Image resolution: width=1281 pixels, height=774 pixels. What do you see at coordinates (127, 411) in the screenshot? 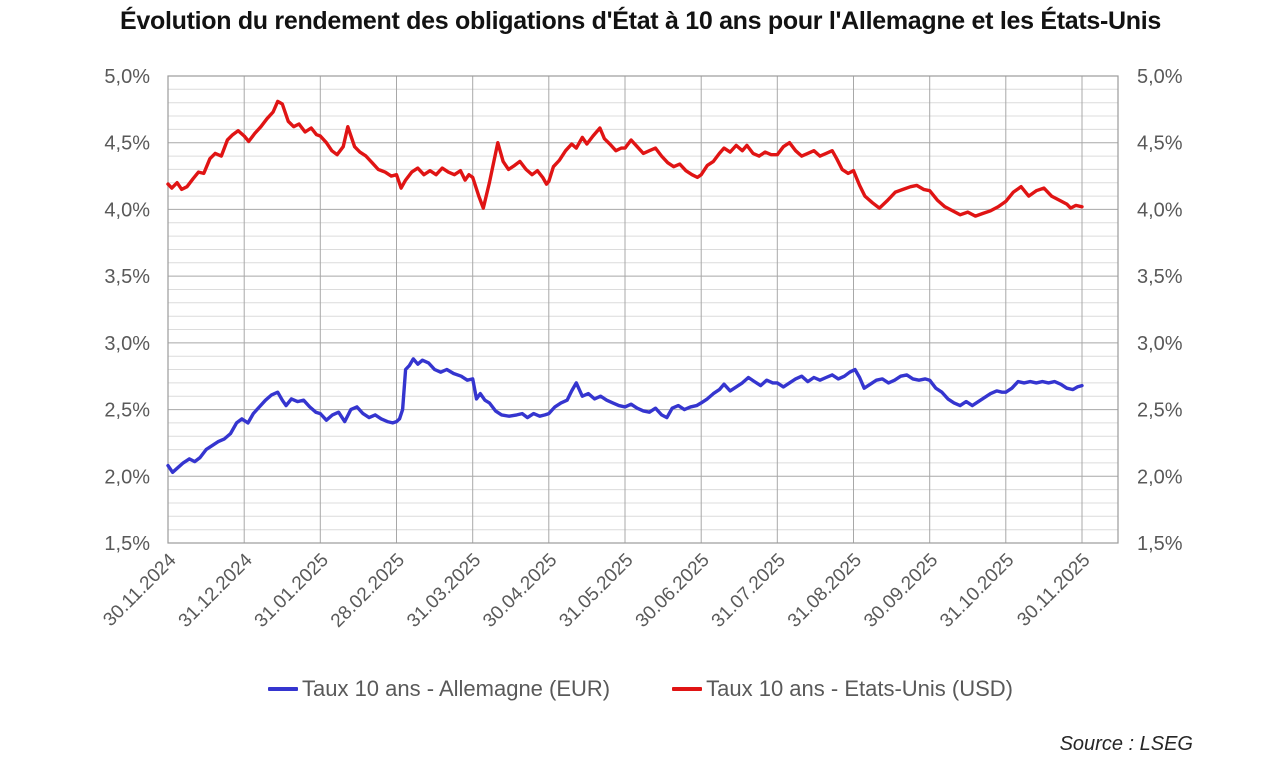
I see `y-tick-label-left: 2,5%` at bounding box center [127, 411].